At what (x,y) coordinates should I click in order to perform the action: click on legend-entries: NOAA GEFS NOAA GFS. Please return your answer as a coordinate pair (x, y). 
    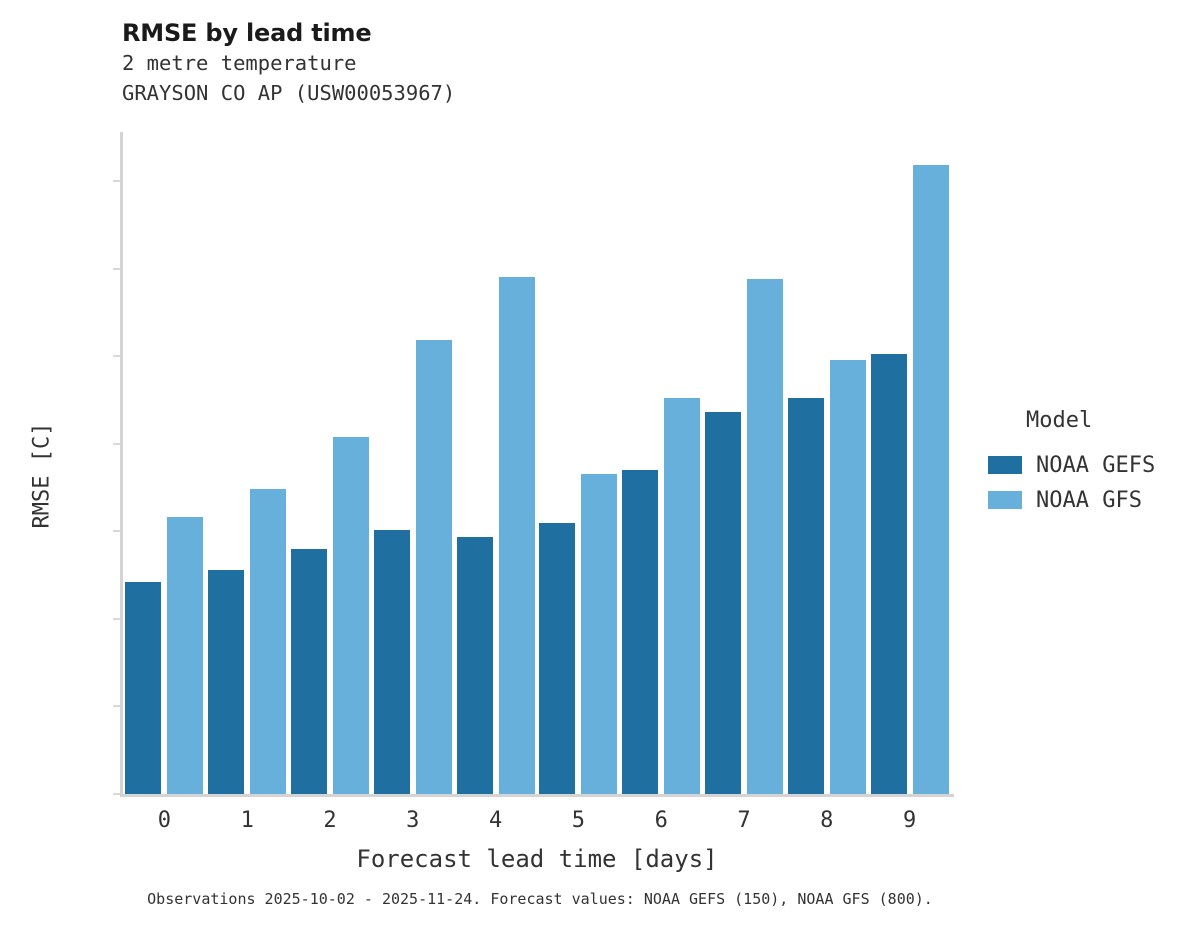
    Looking at the image, I should click on (1071, 482).